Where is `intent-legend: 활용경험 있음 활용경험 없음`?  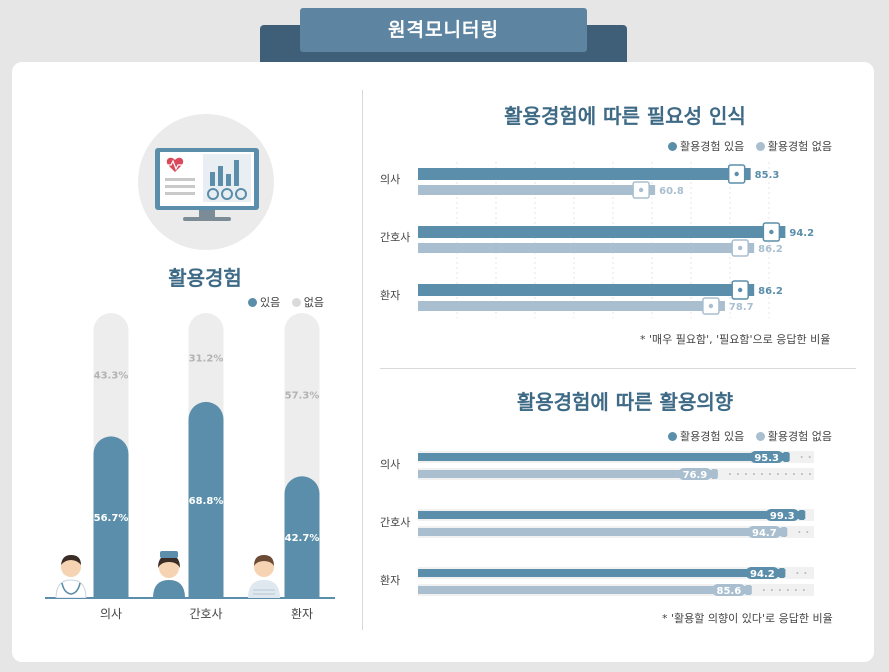
intent-legend: 활용경험 있음 활용경험 없음 is located at coordinates (746, 436).